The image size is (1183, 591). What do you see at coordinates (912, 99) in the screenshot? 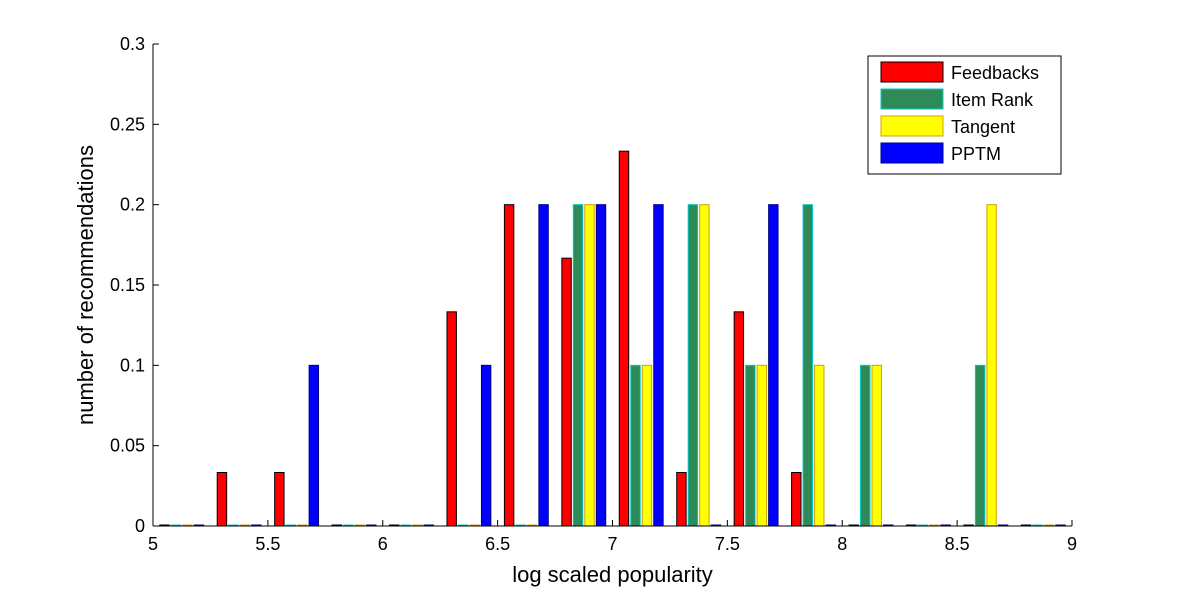
I see `legend-swatch-item-rank` at bounding box center [912, 99].